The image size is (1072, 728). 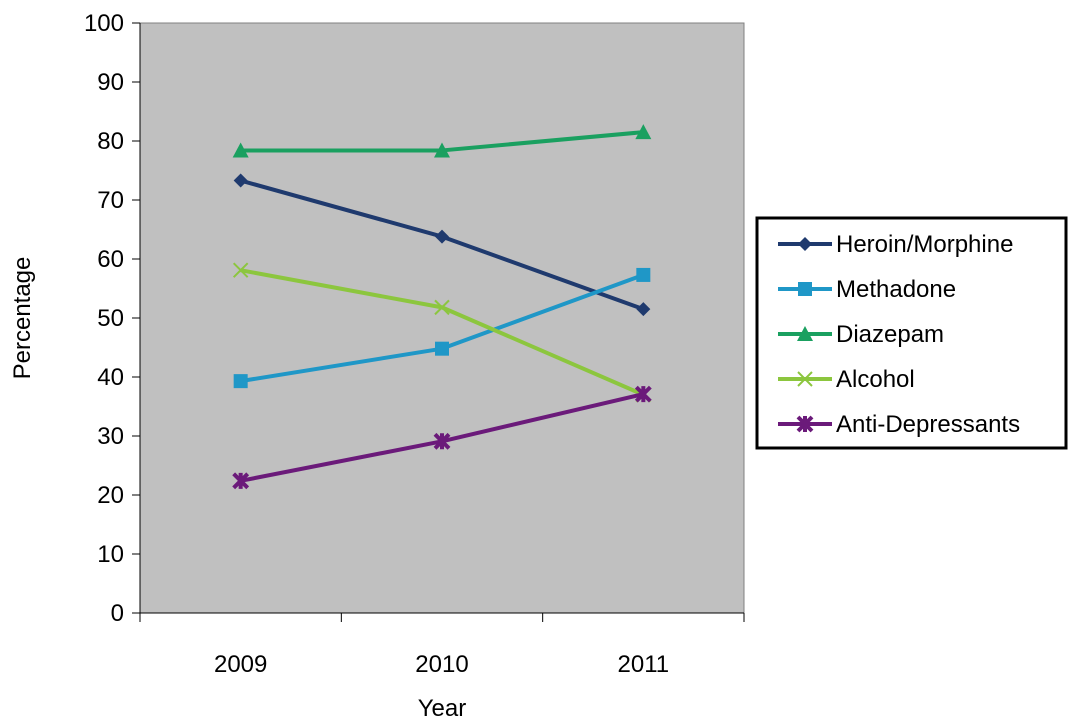 I want to click on y-tick-label: 80, so click(x=110, y=141).